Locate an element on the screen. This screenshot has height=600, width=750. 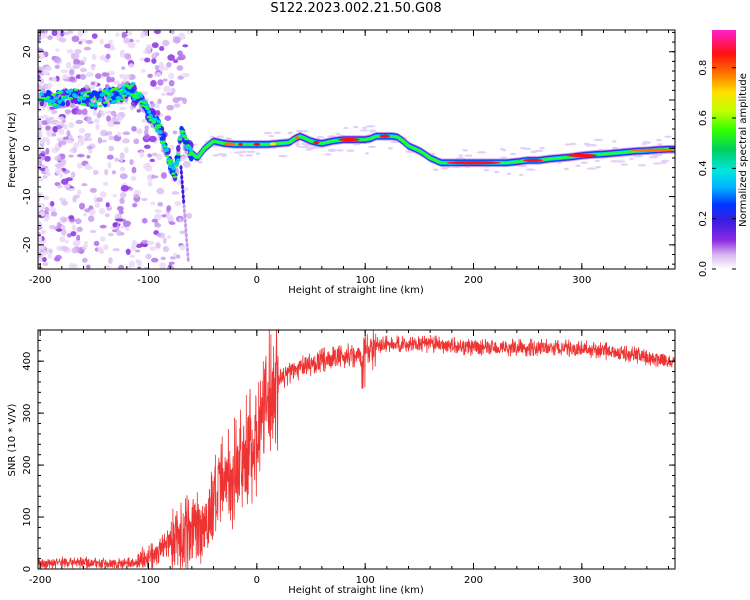
x-tick-label: 100 is located at coordinates (365, 280).